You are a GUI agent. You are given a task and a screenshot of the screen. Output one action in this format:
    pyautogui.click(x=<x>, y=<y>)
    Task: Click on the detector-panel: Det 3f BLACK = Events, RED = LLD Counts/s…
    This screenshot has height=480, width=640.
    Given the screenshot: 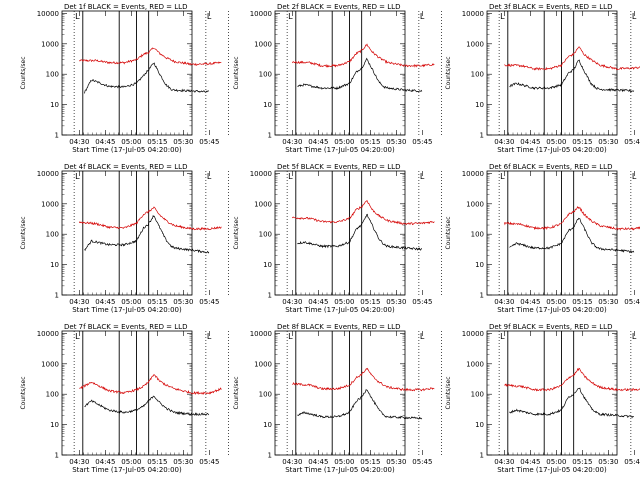 What is the action you would take?
    pyautogui.click(x=542, y=78)
    